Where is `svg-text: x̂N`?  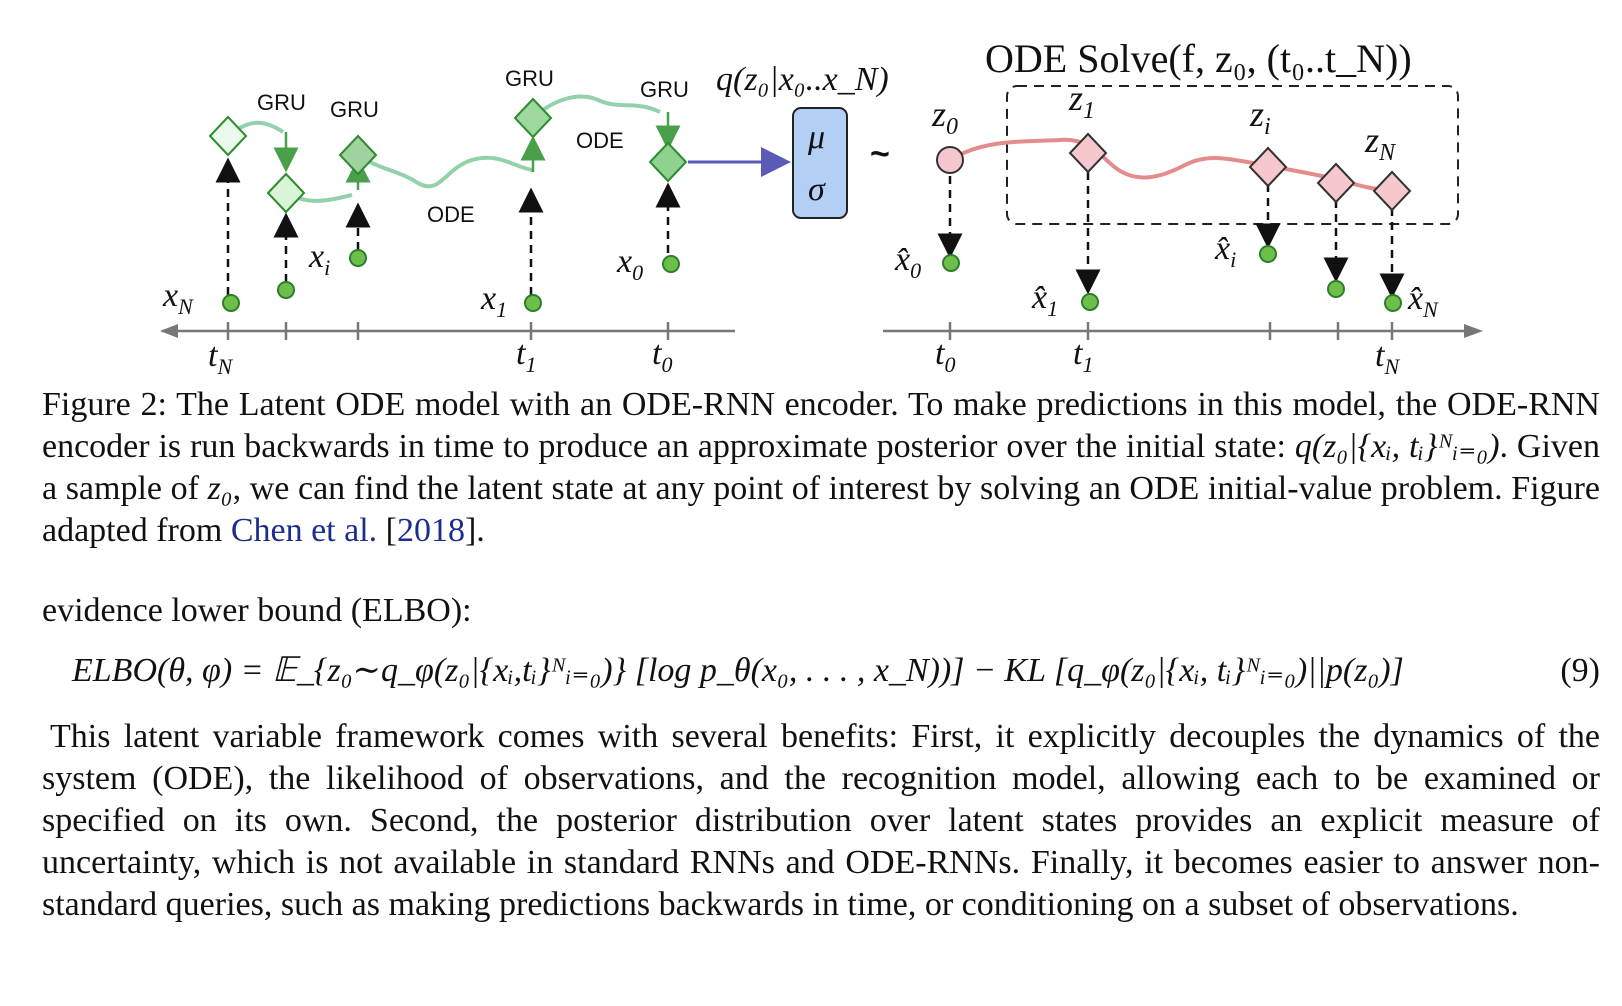
svg-text: x̂N is located at coordinates (1423, 301).